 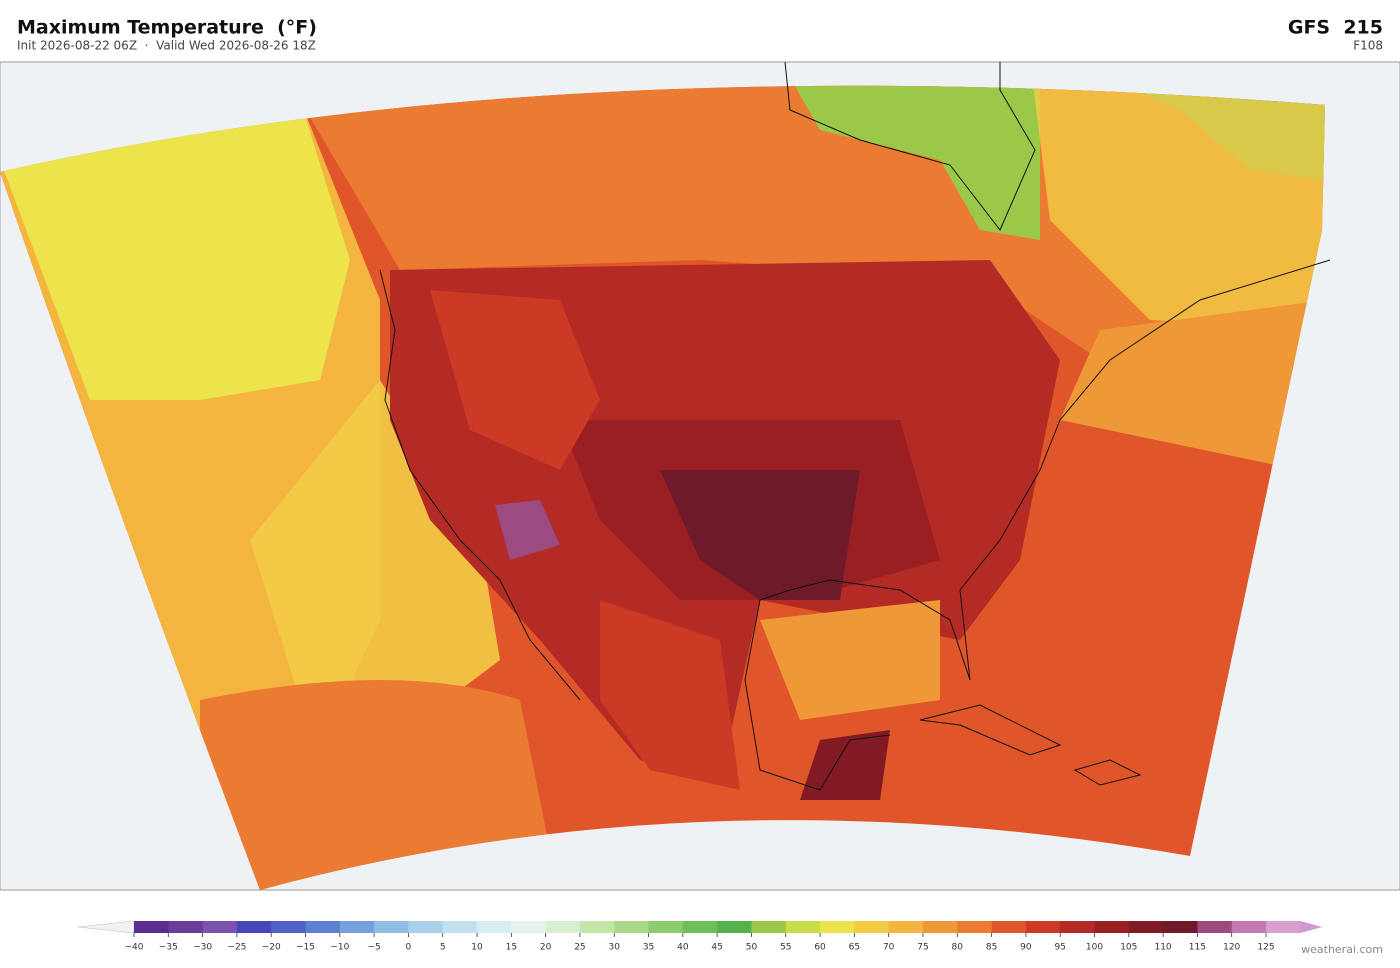 I want to click on credit: weatherai.com, so click(x=1342, y=949).